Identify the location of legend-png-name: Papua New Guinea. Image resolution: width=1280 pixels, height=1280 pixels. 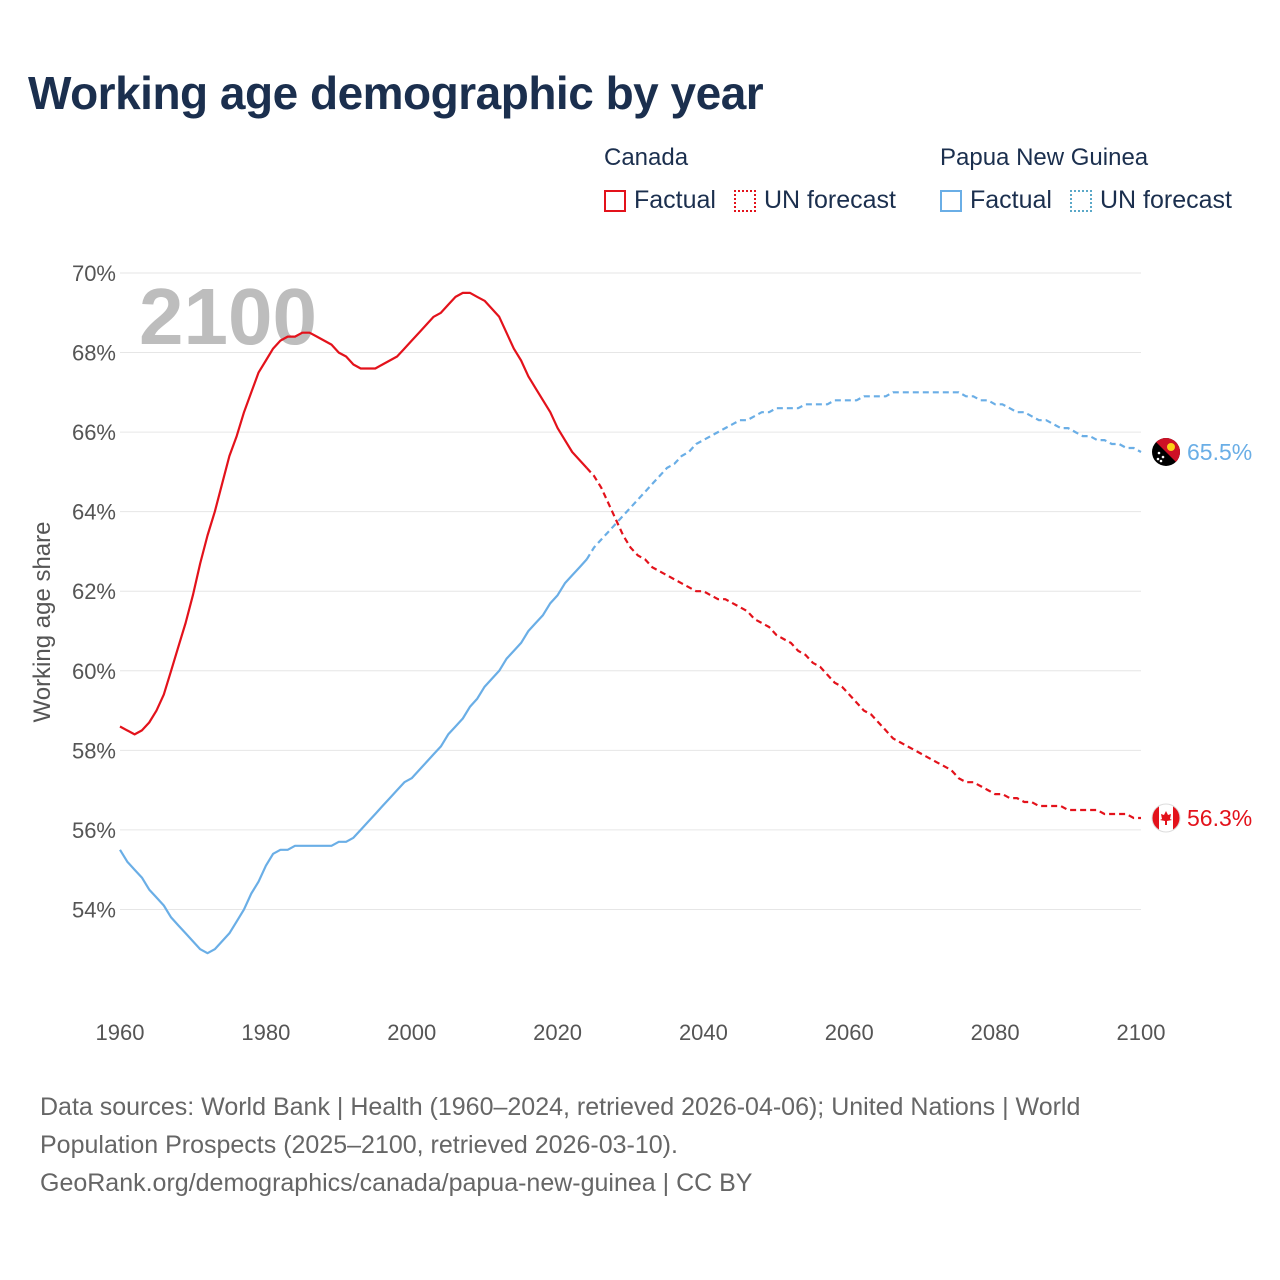
(1044, 157).